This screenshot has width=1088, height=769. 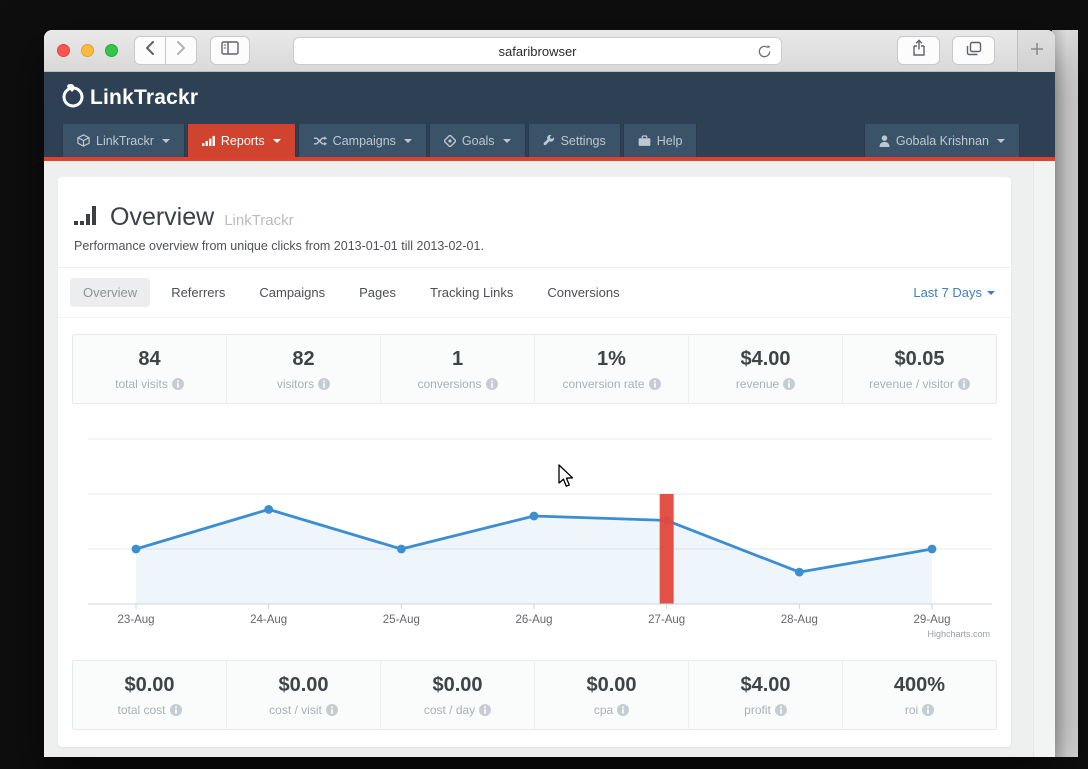 I want to click on briefcase-icon, so click(x=644, y=140).